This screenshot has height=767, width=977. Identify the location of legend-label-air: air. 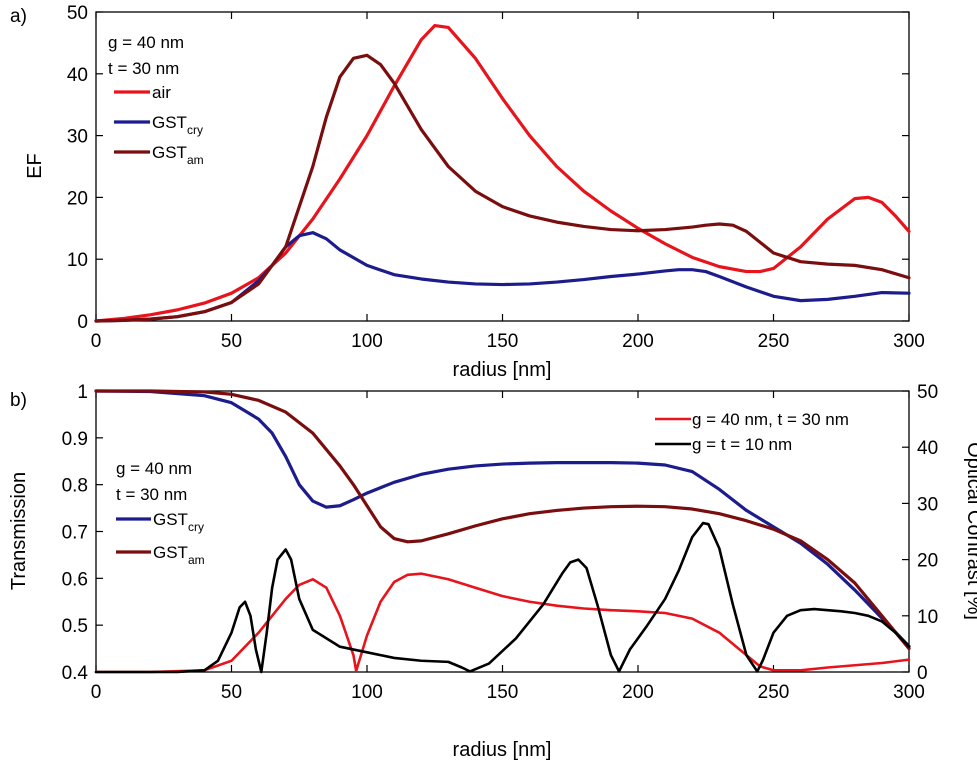
(161, 92).